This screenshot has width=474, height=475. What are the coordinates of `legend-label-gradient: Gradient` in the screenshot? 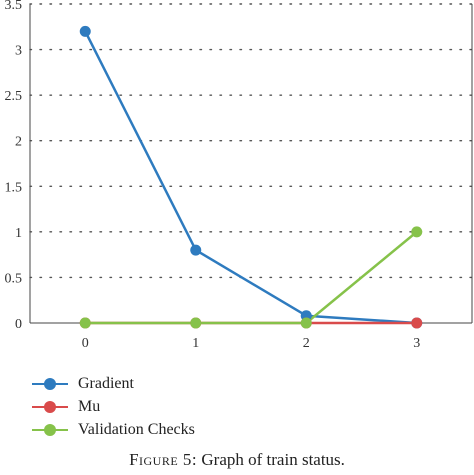 It's located at (106, 383).